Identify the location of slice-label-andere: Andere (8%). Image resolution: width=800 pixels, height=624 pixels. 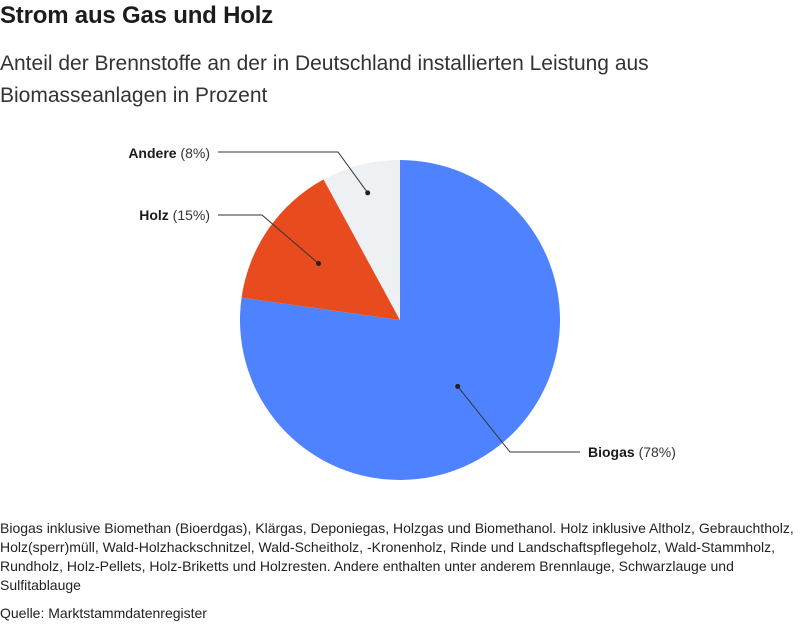
(169, 153).